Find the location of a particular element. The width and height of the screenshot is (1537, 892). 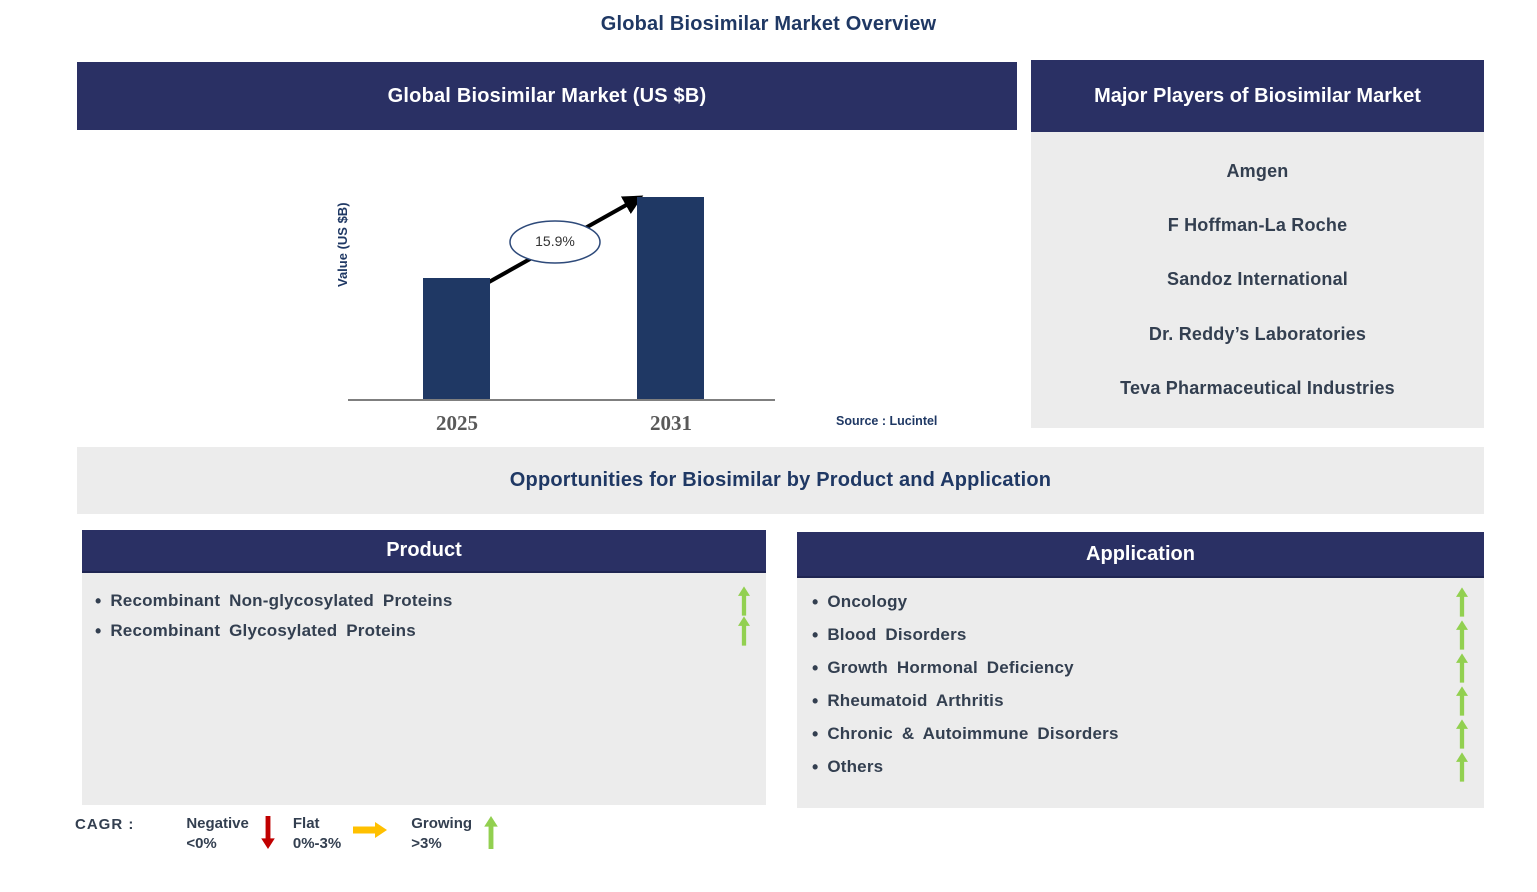

application-item-label: Rheumatoid Arthritis is located at coordinates (915, 700).